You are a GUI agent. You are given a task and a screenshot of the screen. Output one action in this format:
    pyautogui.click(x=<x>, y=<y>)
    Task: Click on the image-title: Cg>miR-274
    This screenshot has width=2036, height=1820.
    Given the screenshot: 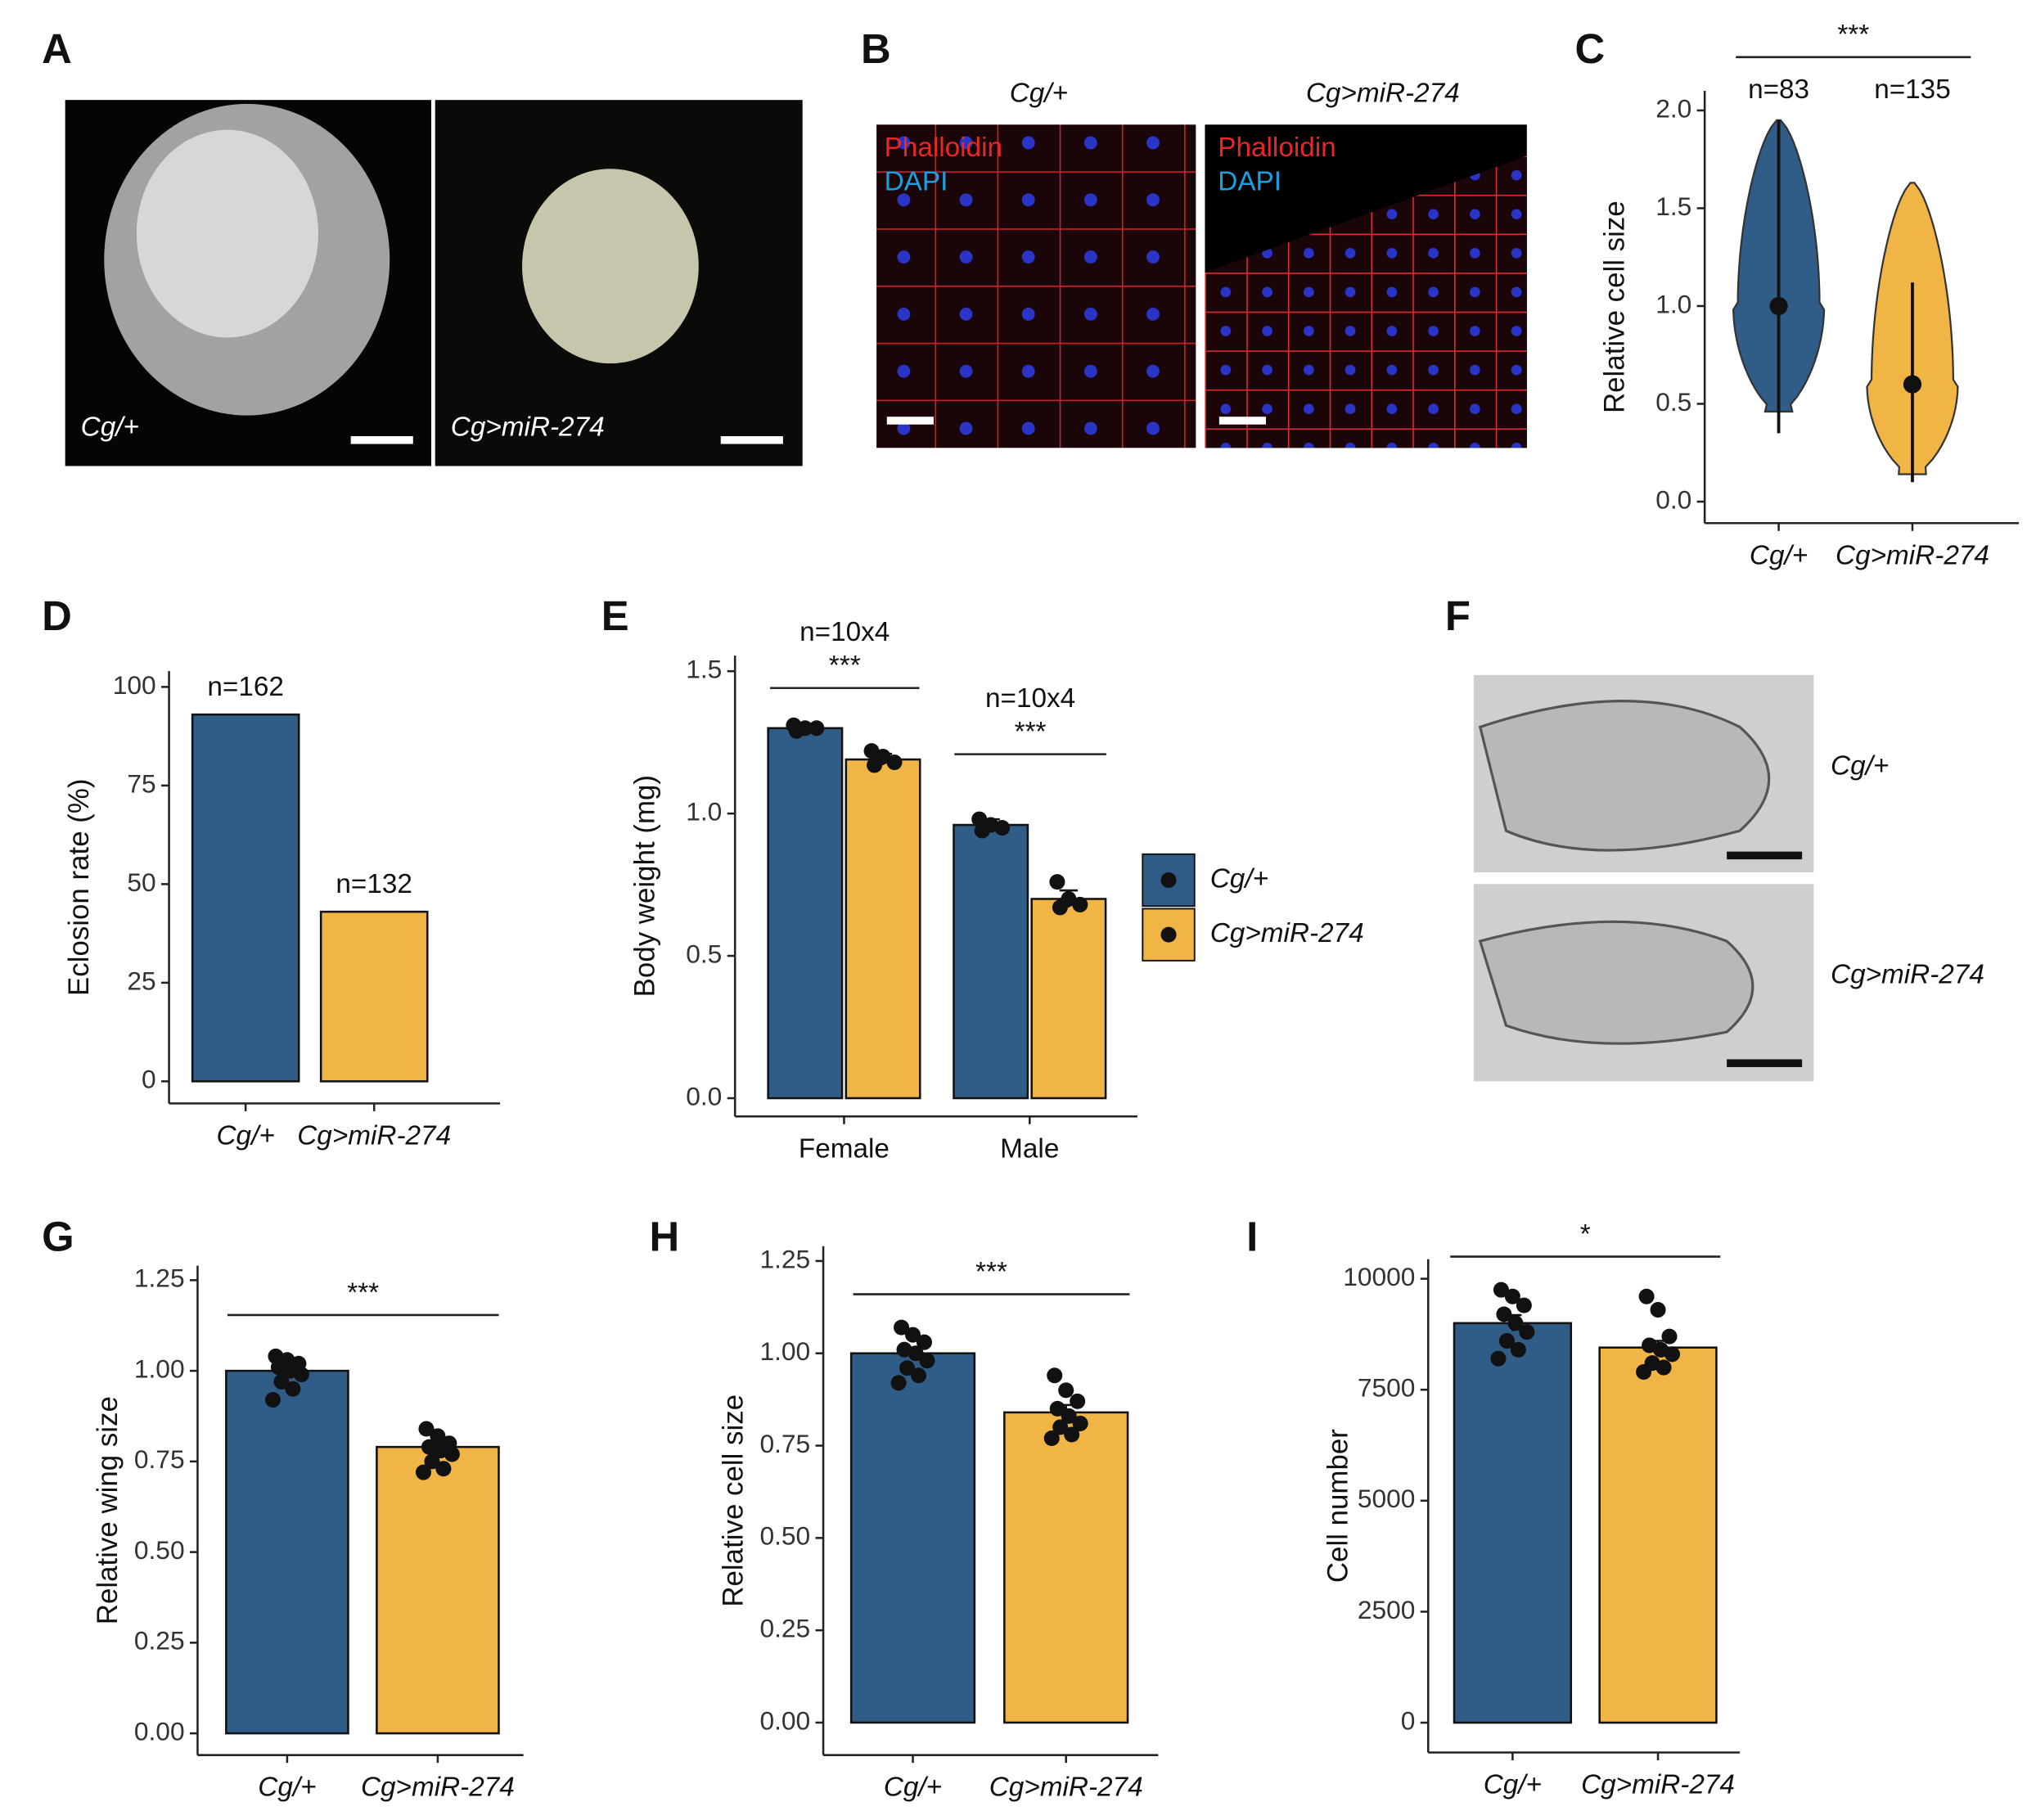 What is the action you would take?
    pyautogui.click(x=1383, y=94)
    